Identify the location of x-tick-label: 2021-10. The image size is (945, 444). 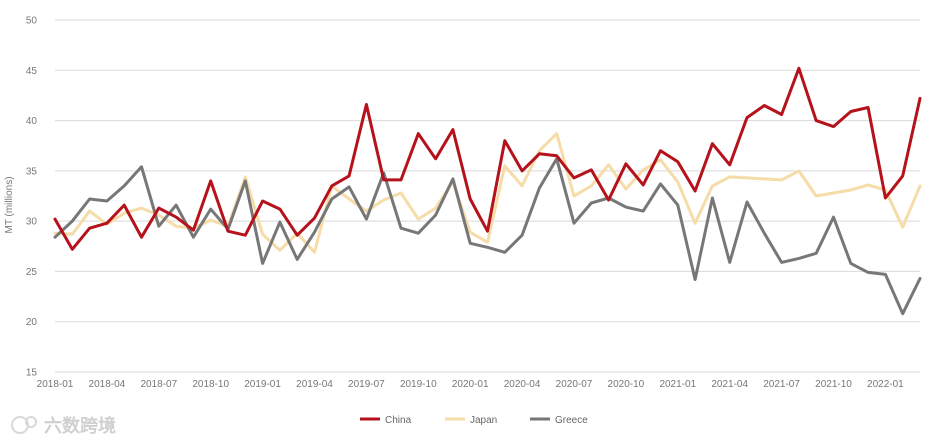
(833, 384).